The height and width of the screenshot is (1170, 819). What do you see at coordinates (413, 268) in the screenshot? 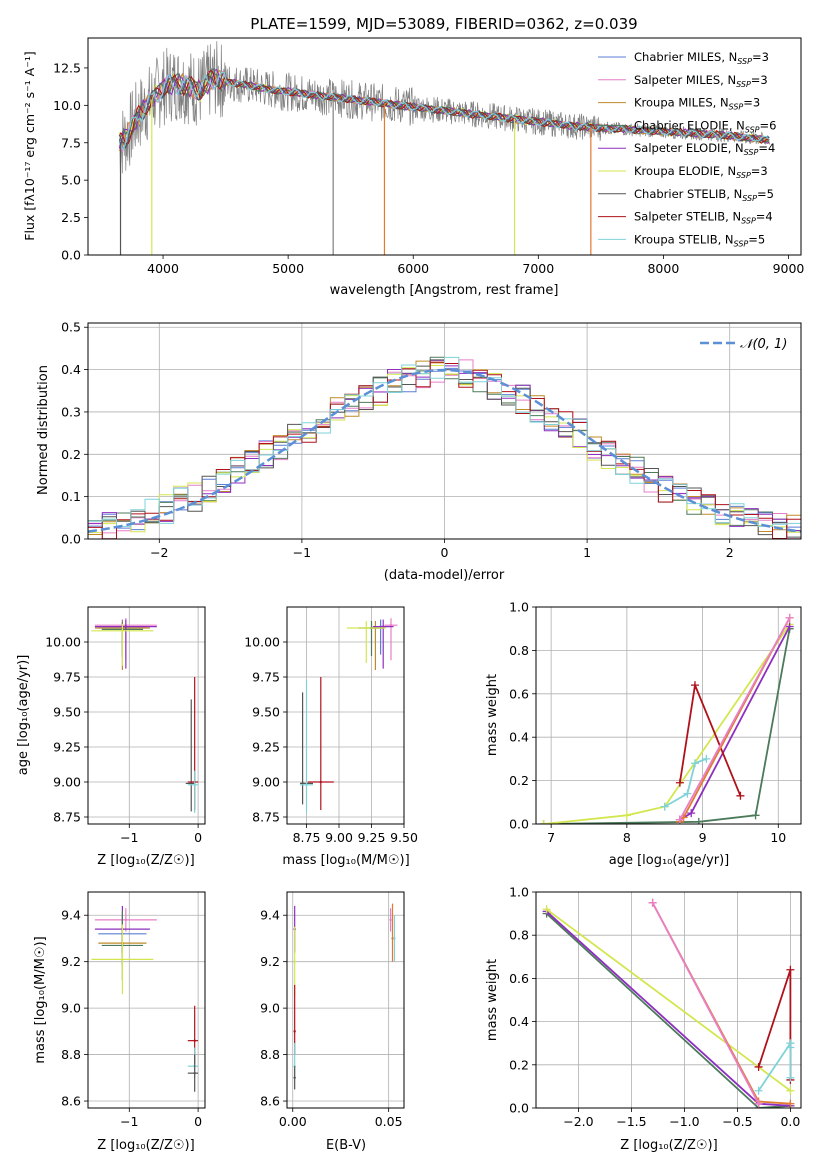
I see `spectrum-xtick-label-2: 6000` at bounding box center [413, 268].